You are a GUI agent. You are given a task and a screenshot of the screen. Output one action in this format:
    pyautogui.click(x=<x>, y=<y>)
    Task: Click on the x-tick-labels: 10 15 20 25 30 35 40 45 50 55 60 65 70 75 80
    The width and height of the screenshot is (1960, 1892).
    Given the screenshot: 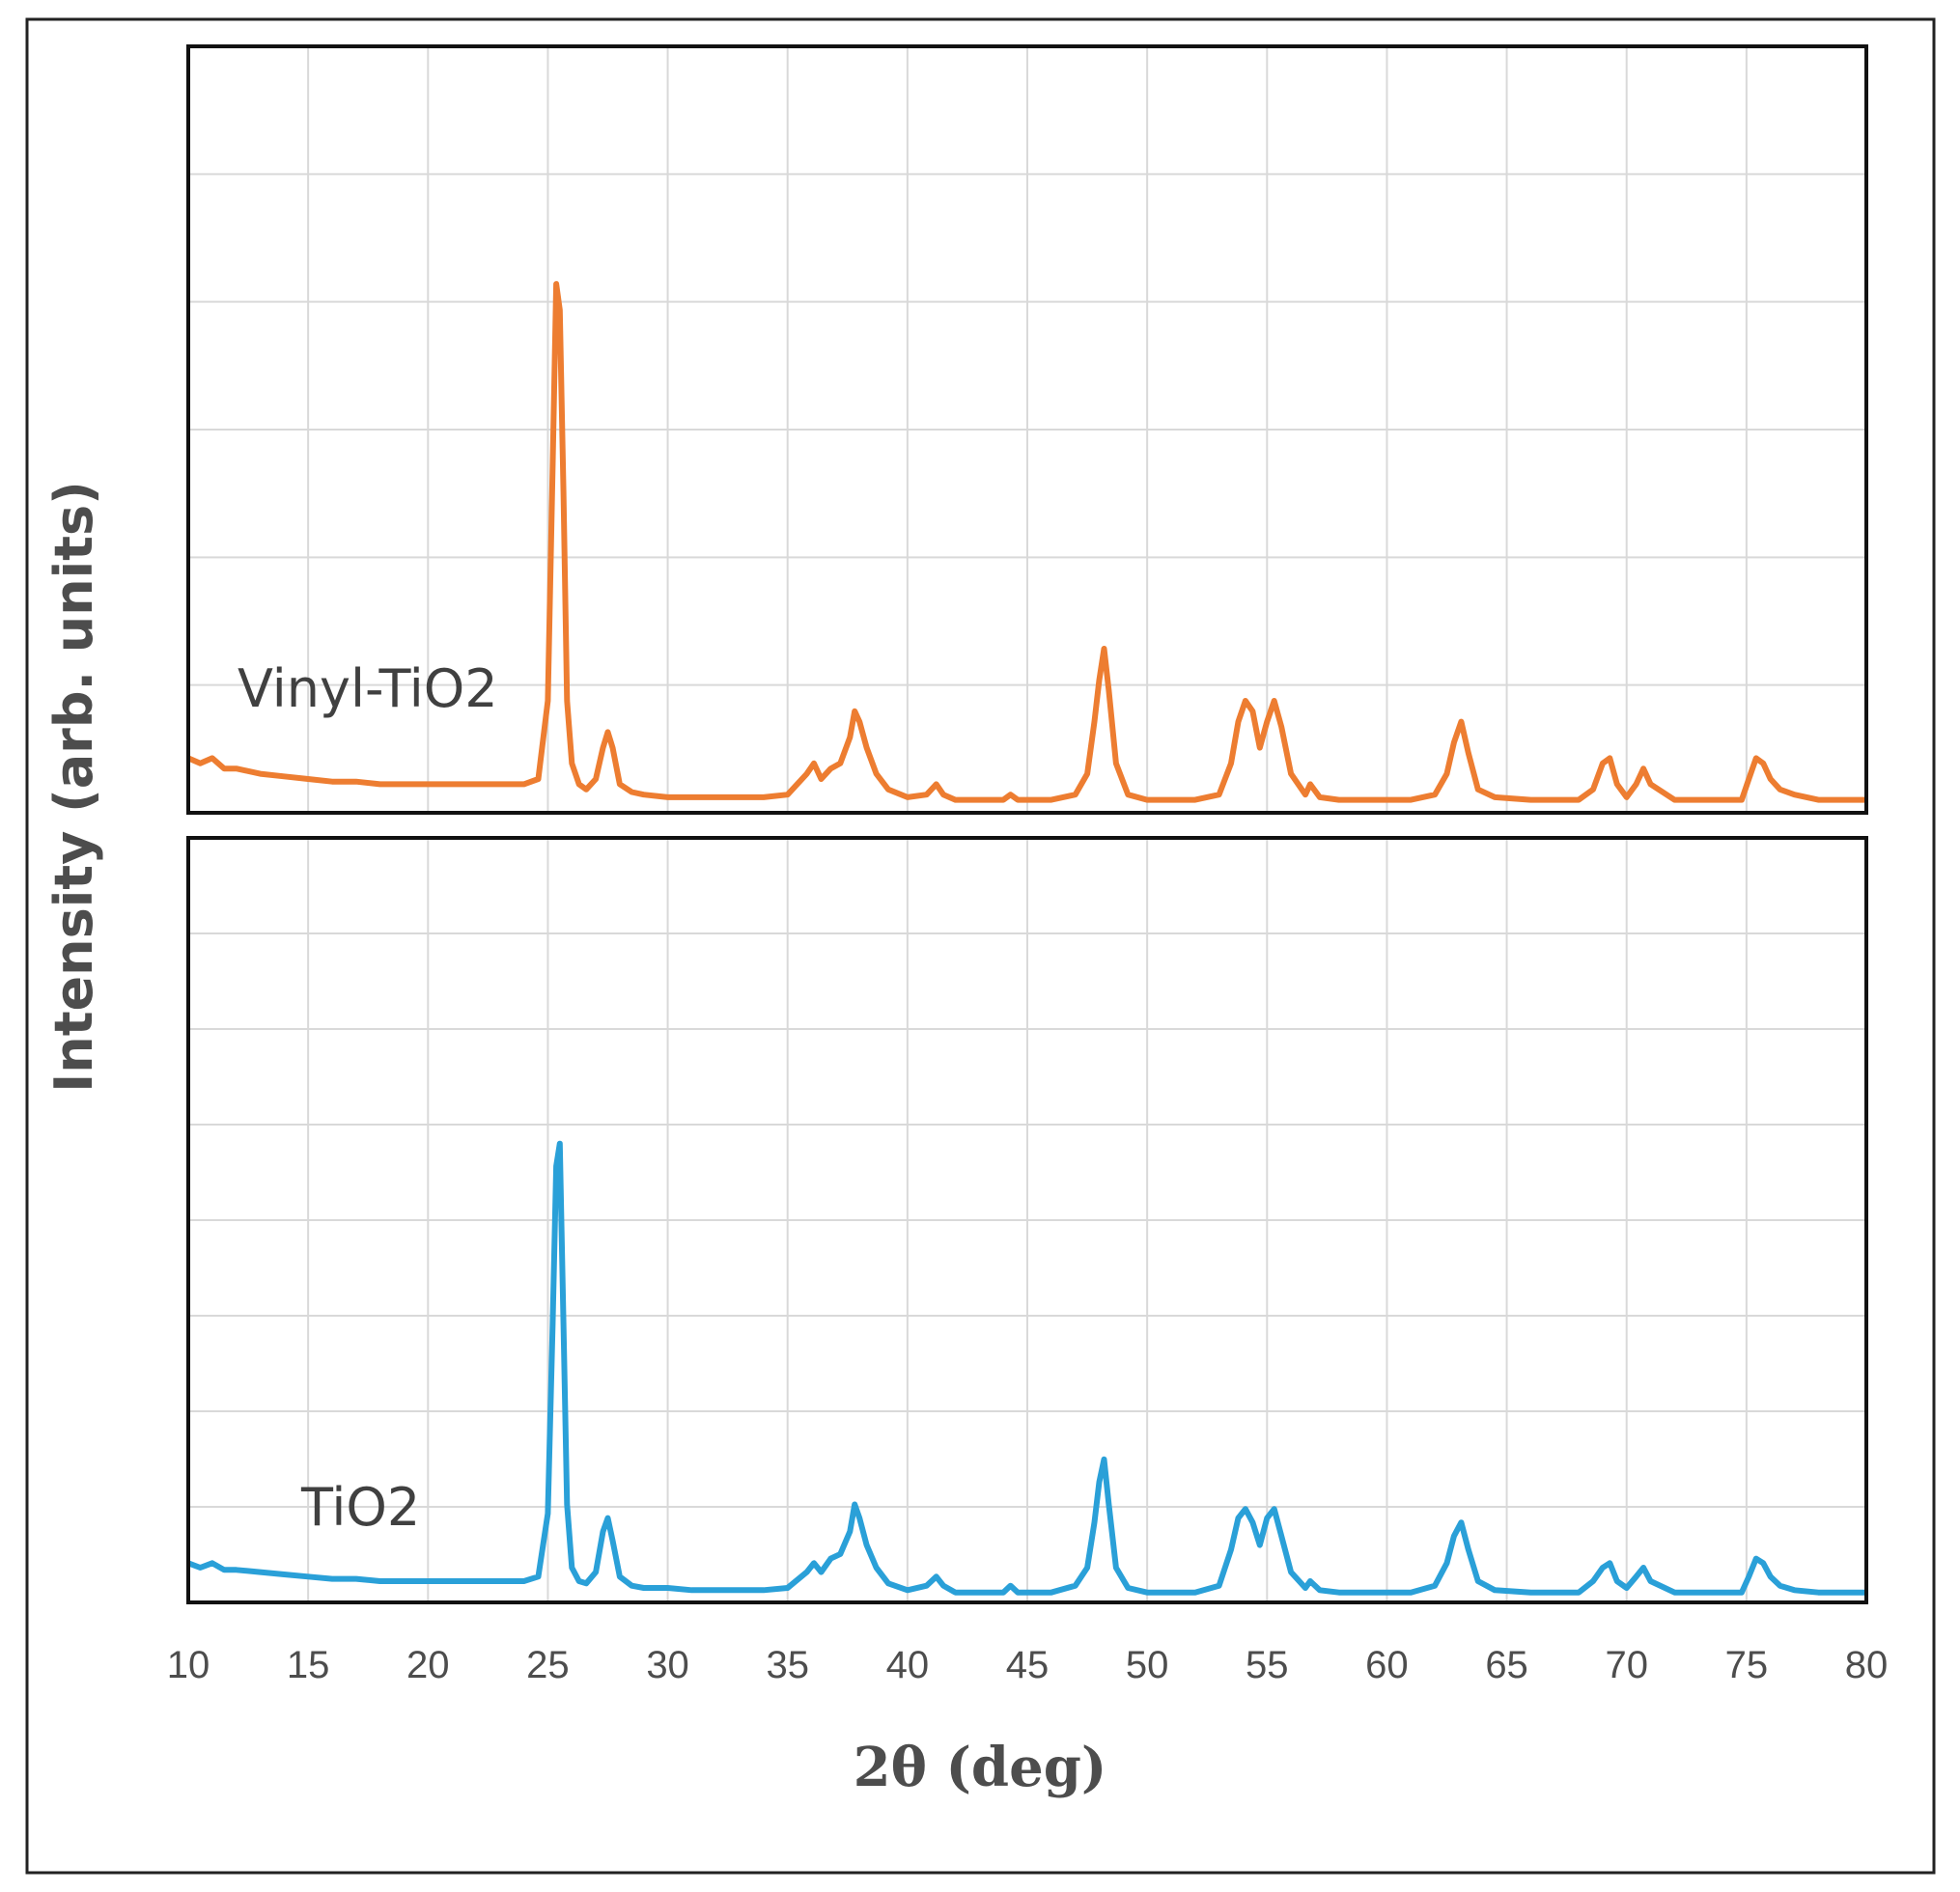 What is the action you would take?
    pyautogui.click(x=1028, y=1665)
    